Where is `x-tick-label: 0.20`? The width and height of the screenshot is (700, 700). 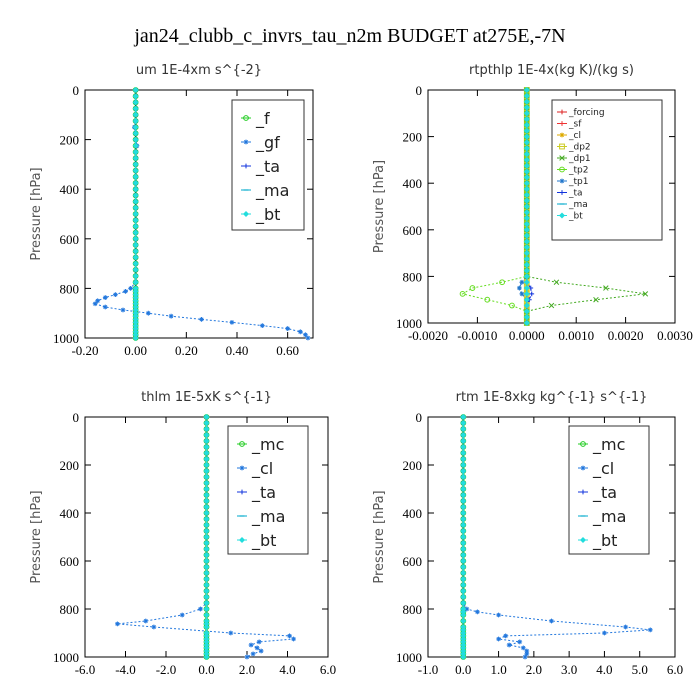
x-tick-label: 0.20 is located at coordinates (186, 350).